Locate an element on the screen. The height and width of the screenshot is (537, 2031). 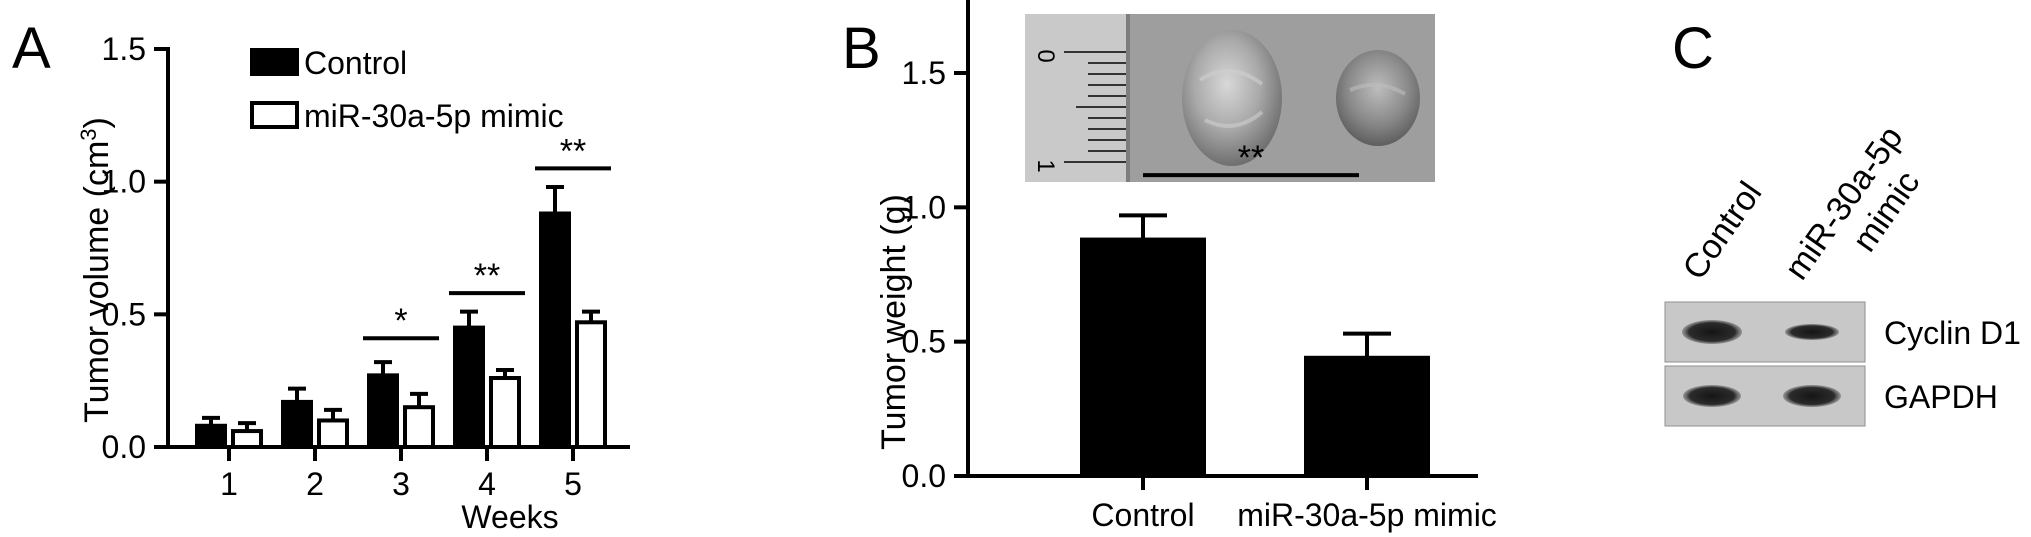
blot-band-gapdh-mimic is located at coordinates (1812, 396).